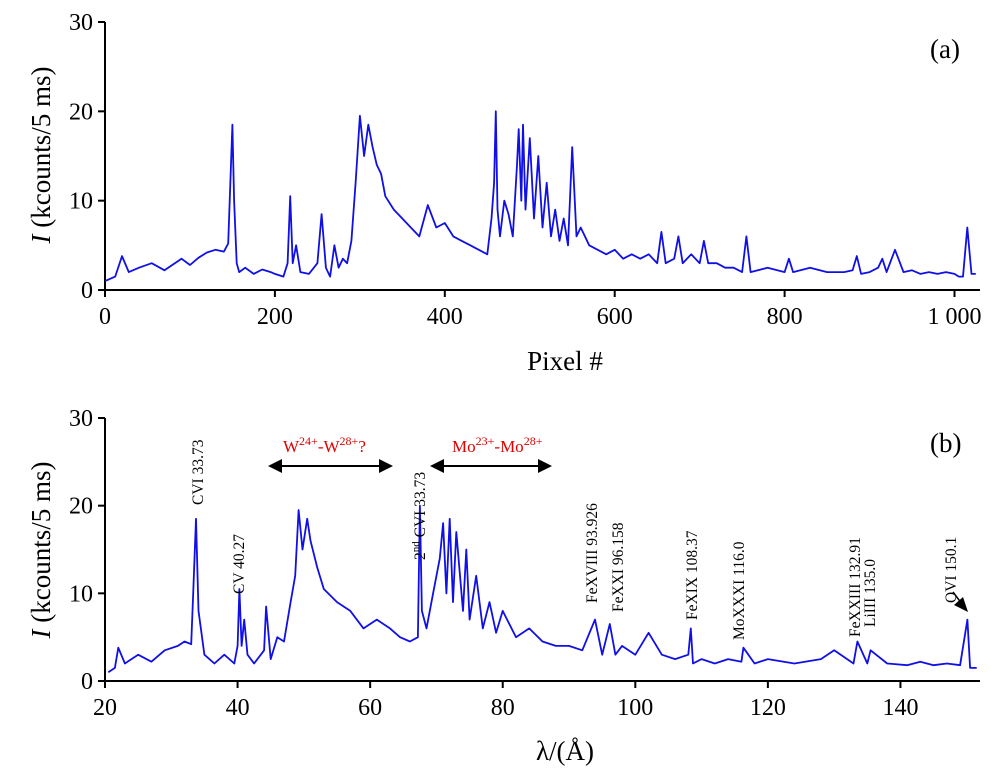 The width and height of the screenshot is (1000, 770). What do you see at coordinates (785, 317) in the screenshot?
I see `x-tick-label: 800` at bounding box center [785, 317].